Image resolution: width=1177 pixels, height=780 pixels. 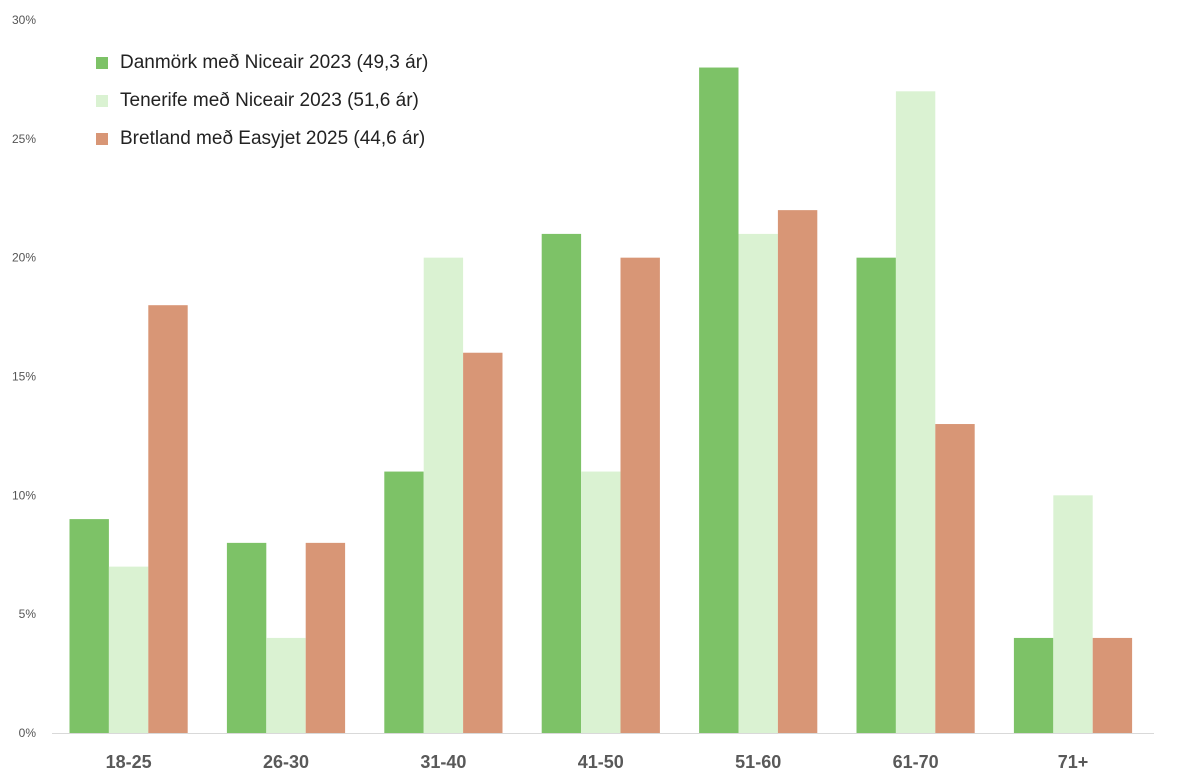 I want to click on legend-label-tenerife: Tenerife með Niceair 2023 (51,6 ár), so click(x=269, y=100).